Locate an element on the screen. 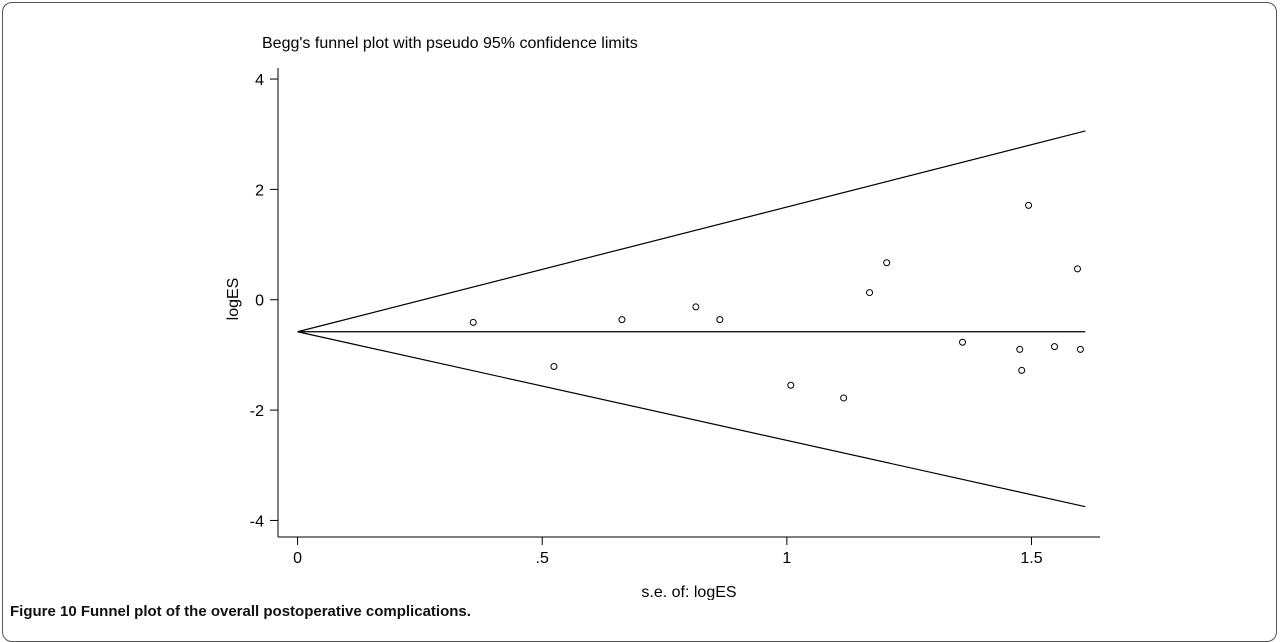 Image resolution: width=1282 pixels, height=642 pixels. y-tick-label: -2 is located at coordinates (257, 411).